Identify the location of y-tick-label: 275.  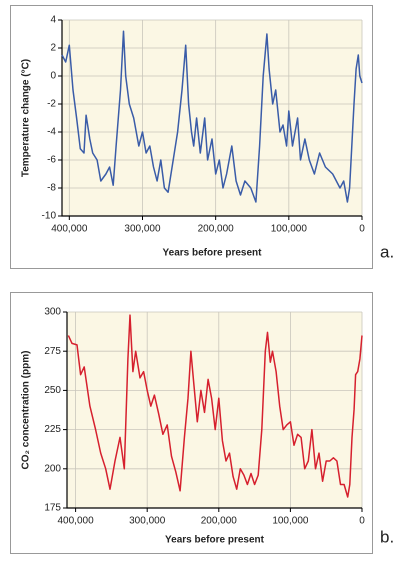
(52, 351).